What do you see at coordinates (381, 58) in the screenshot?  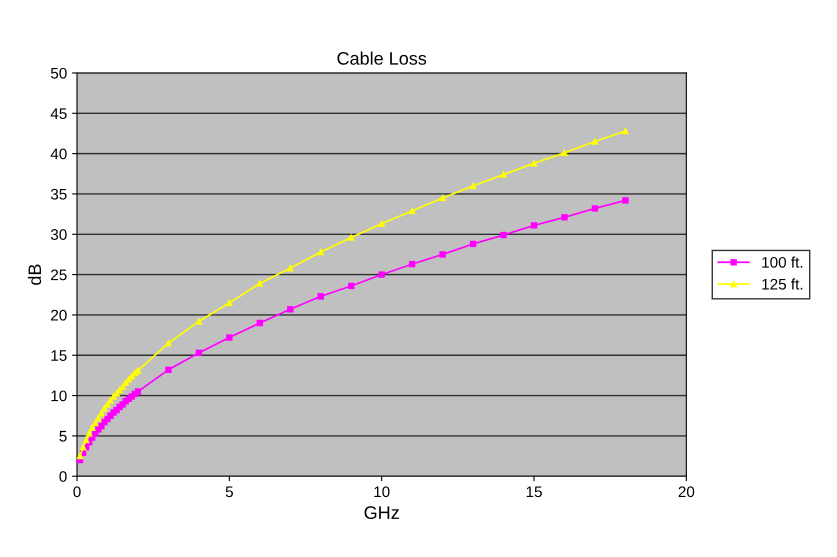 I see `chart-title: Cable Loss` at bounding box center [381, 58].